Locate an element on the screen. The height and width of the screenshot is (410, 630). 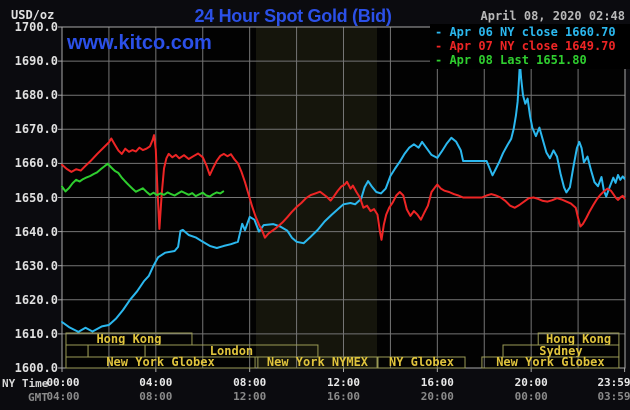
y-tick-label: 1650.0 is located at coordinates (36, 197).